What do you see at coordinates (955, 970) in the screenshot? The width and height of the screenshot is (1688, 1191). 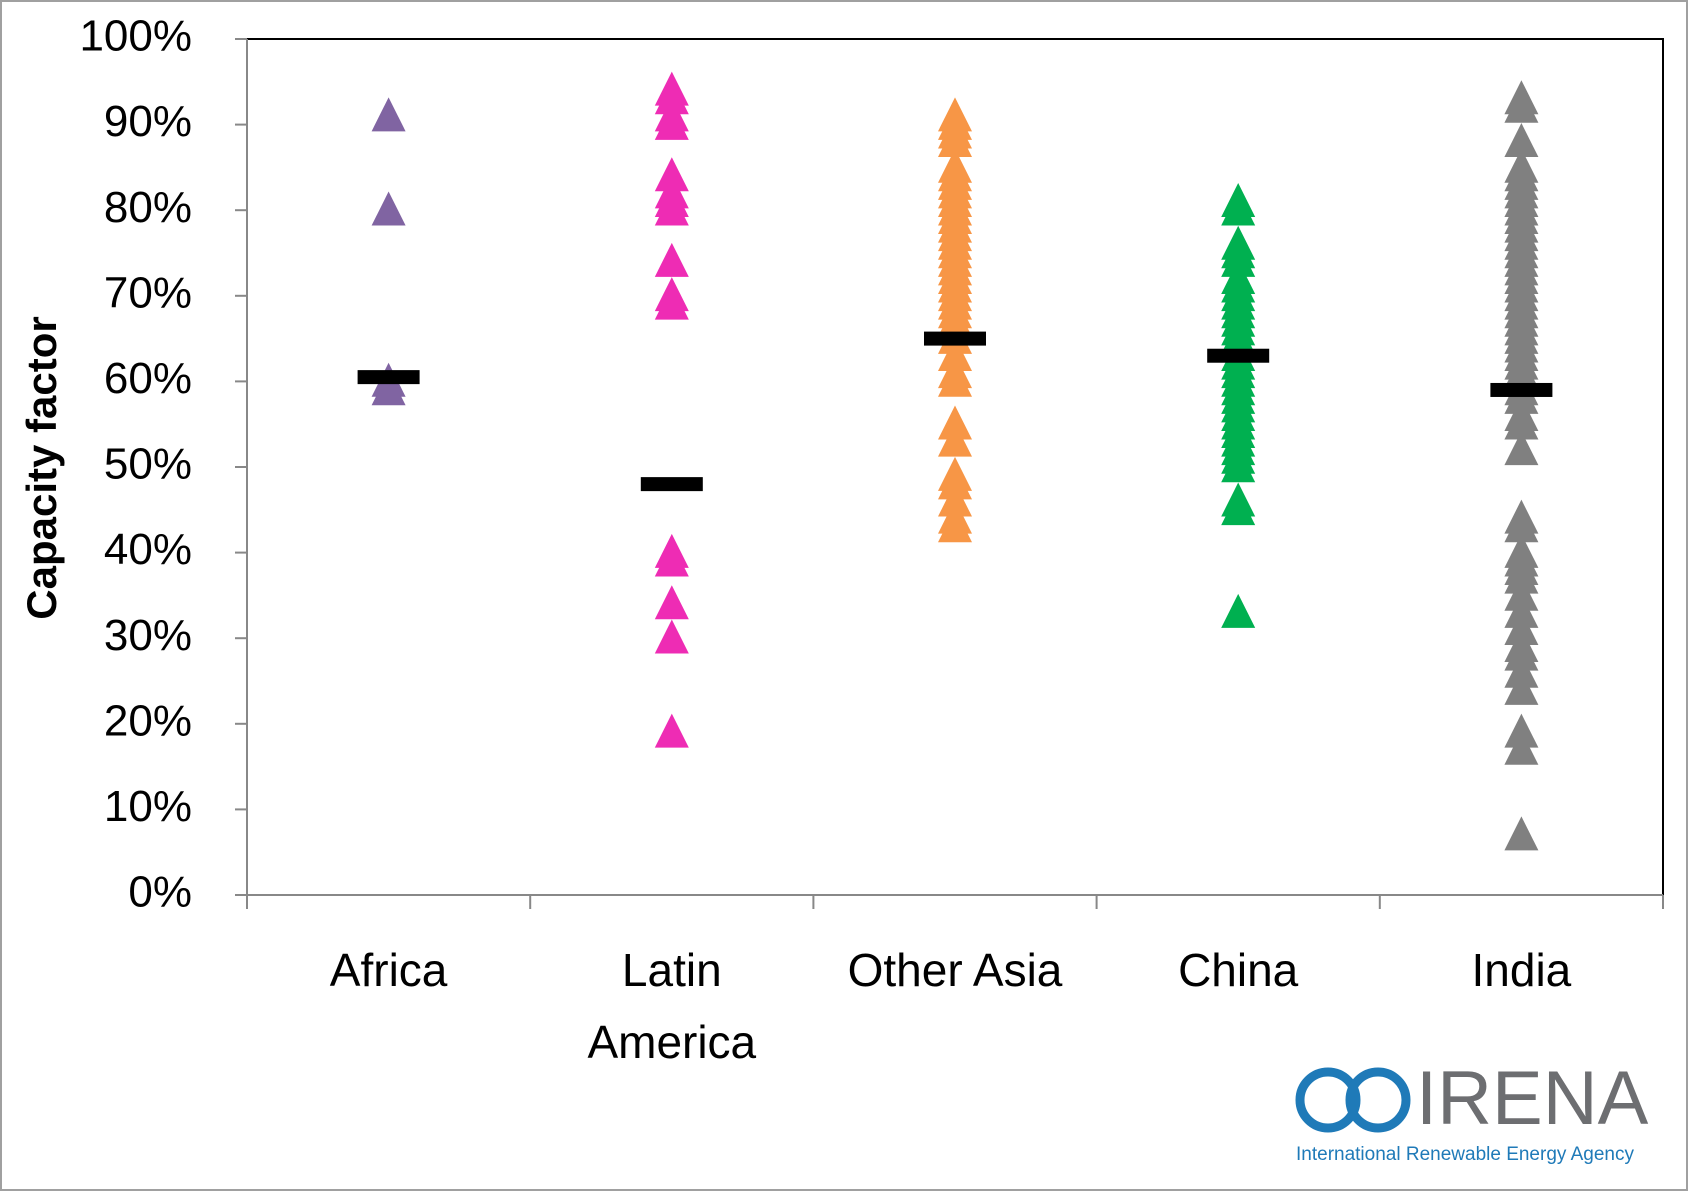 I see `x-tick-label: Other Asia` at bounding box center [955, 970].